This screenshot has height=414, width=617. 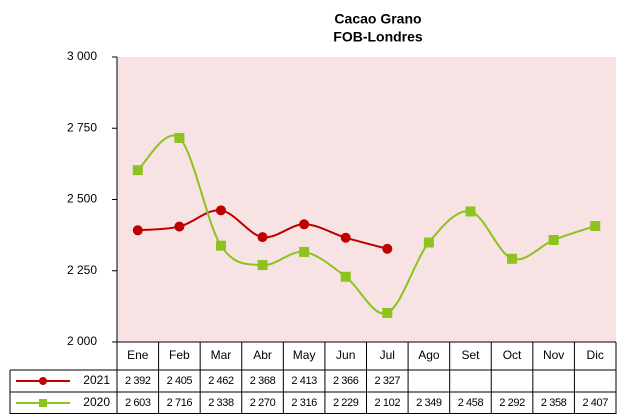 What do you see at coordinates (82, 127) in the screenshot?
I see `y-tick-label: 2 750` at bounding box center [82, 127].